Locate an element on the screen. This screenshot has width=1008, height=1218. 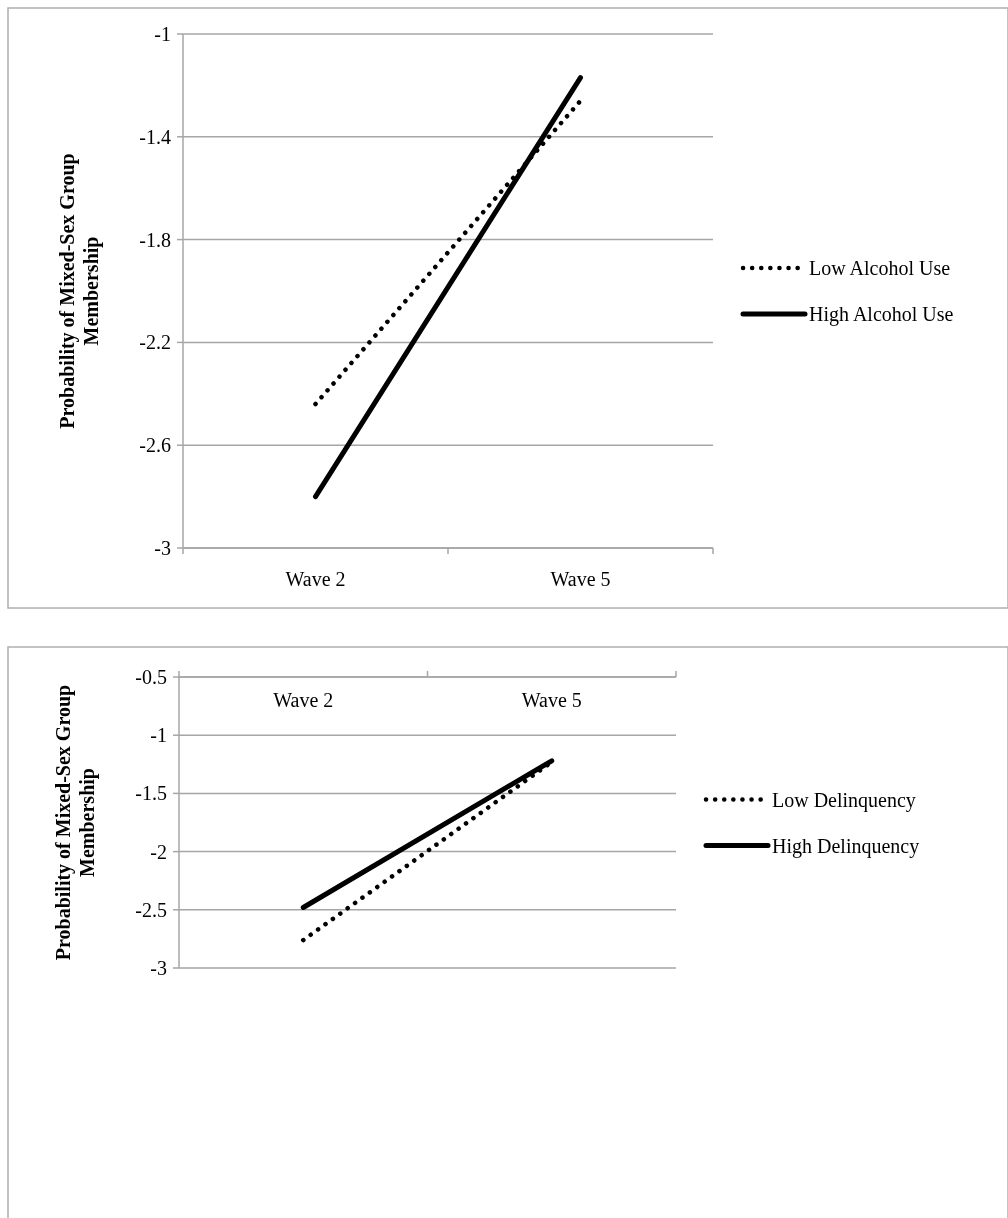
y-tick-label: -2.5 is located at coordinates (151, 909).